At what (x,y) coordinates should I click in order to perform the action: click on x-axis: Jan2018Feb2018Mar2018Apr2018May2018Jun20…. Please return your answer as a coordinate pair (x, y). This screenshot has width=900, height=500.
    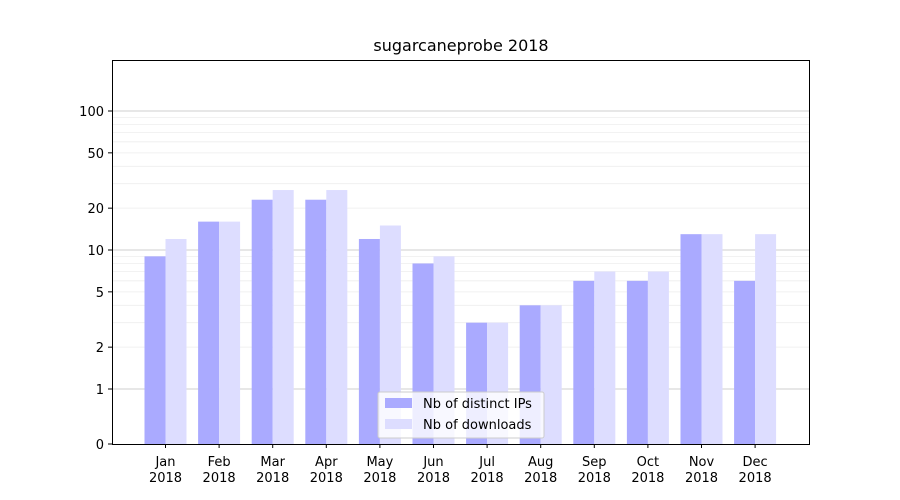
    Looking at the image, I should click on (460, 465).